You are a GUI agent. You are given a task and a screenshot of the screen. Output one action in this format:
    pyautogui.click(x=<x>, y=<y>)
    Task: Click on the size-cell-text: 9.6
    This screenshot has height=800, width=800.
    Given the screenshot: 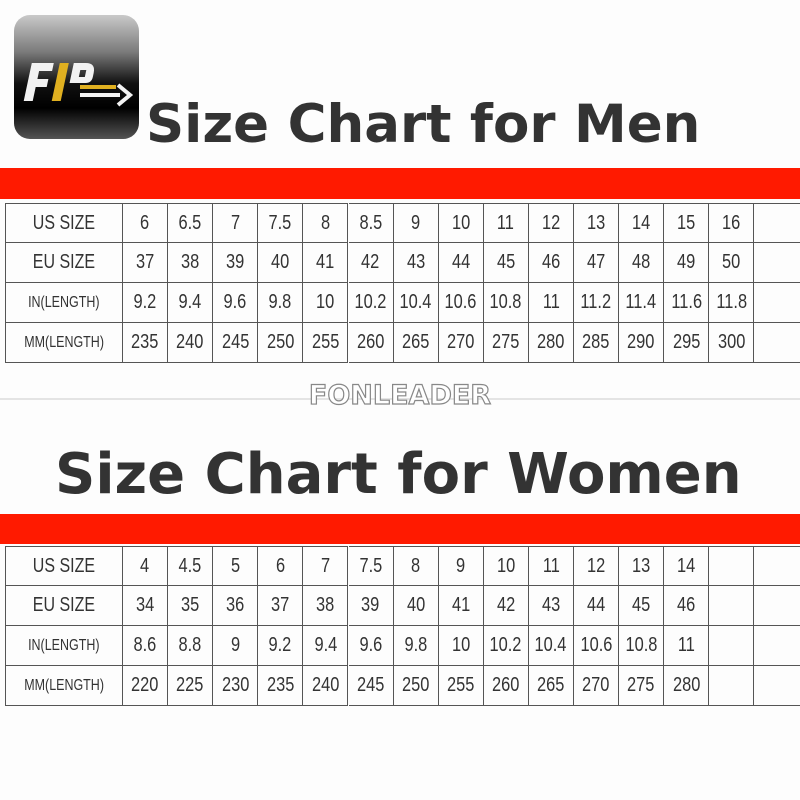 What is the action you would take?
    pyautogui.click(x=235, y=302)
    